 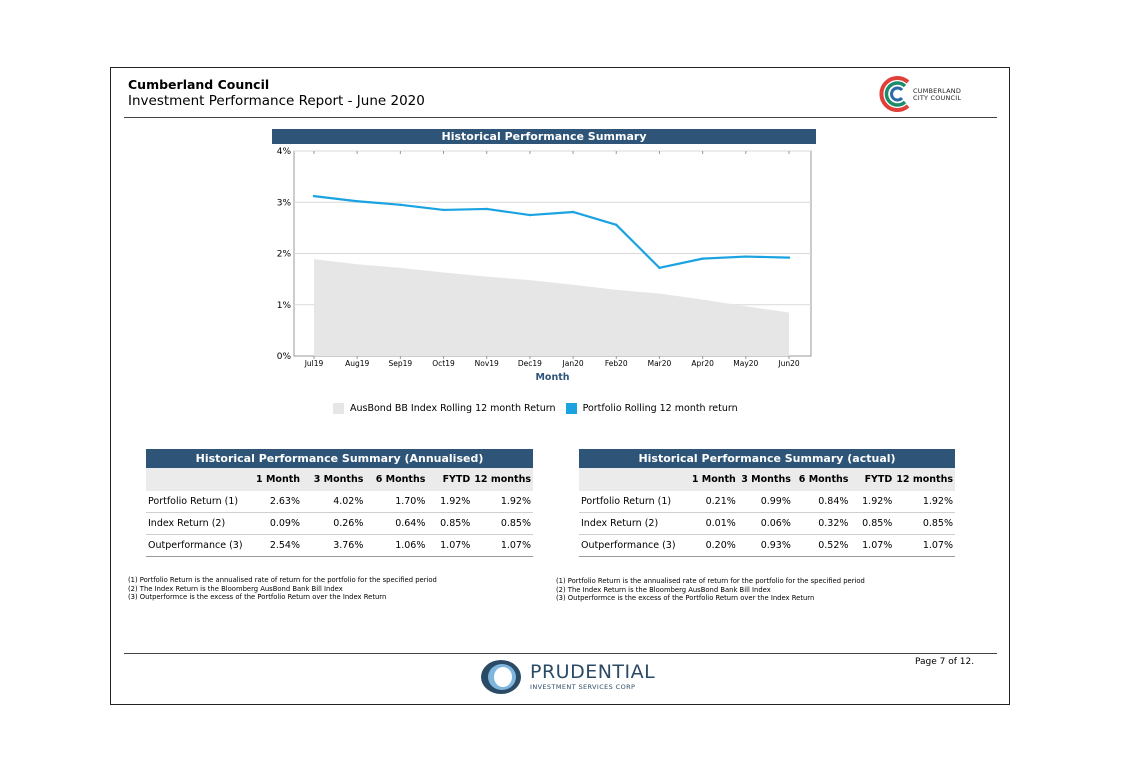 I want to click on table-cell: 3.76%, so click(x=334, y=545).